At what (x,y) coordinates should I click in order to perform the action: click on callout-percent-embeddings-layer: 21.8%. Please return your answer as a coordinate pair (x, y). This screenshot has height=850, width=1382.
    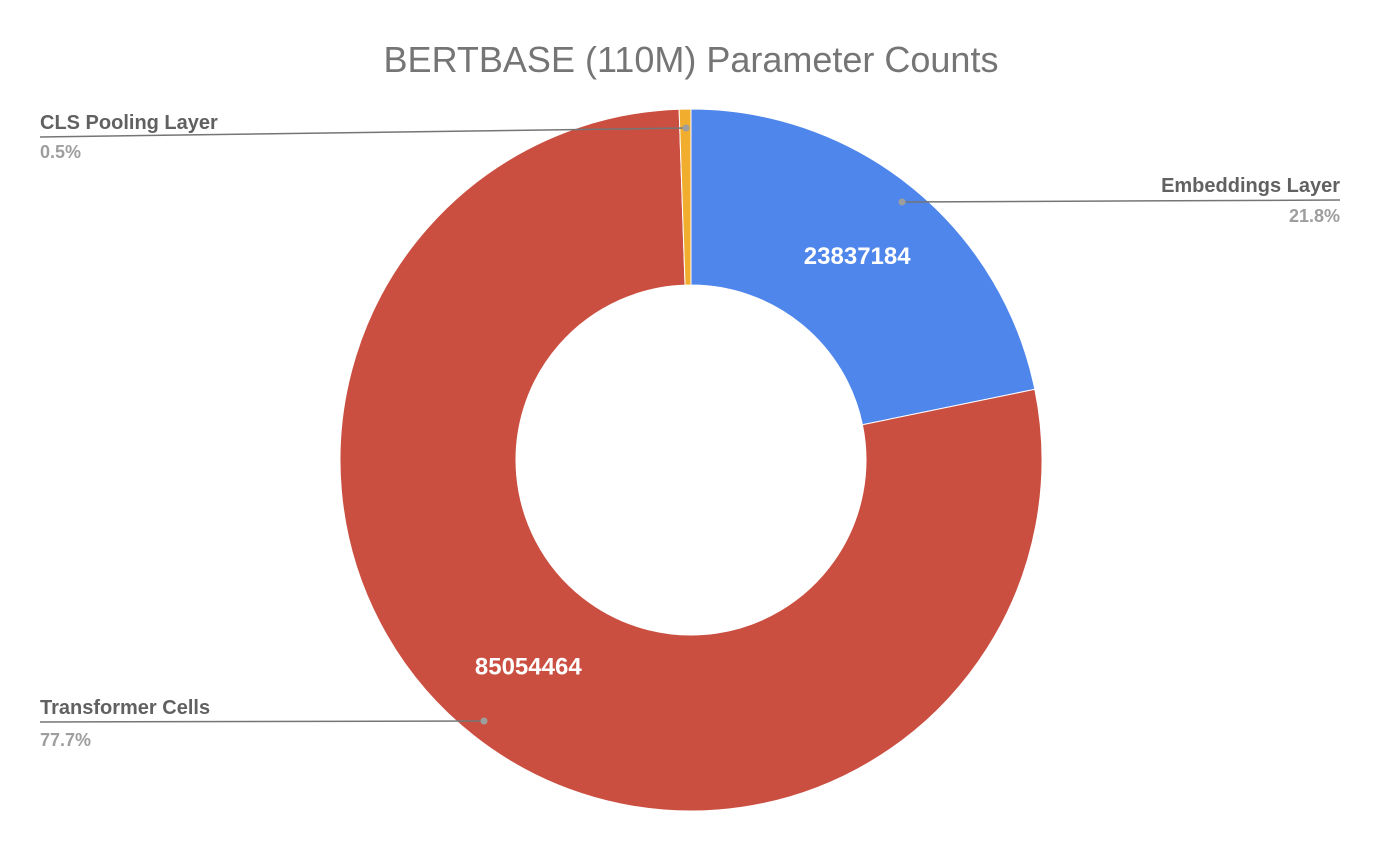
    Looking at the image, I should click on (1314, 216).